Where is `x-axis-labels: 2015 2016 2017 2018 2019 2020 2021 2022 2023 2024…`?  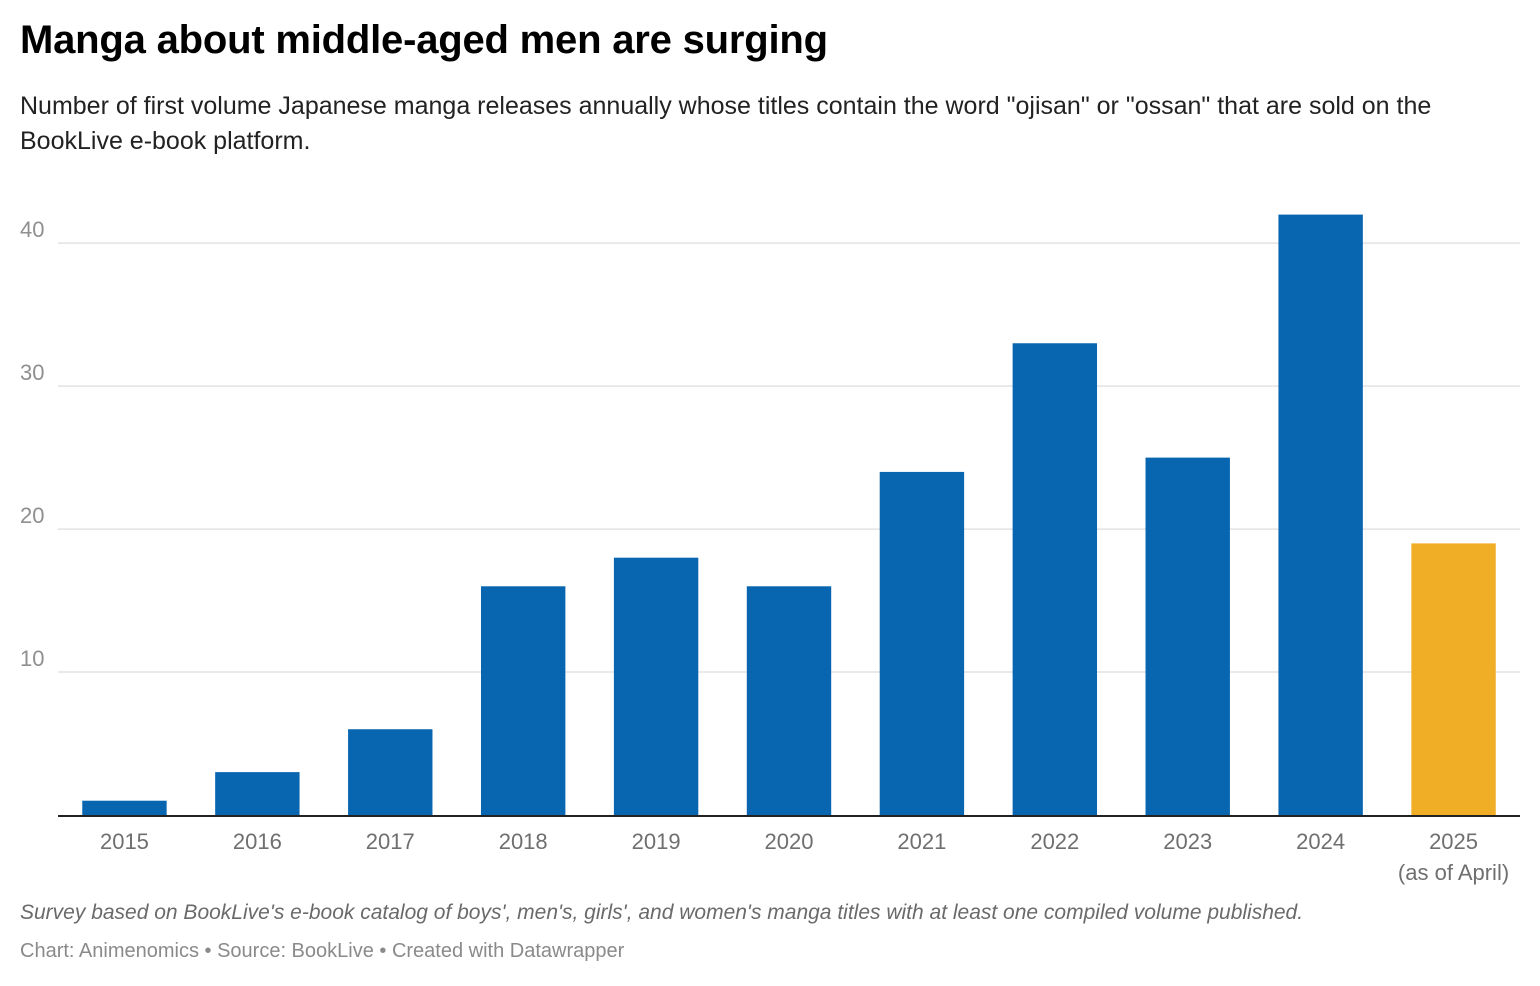 x-axis-labels: 2015 2016 2017 2018 2019 2020 2021 2022 2023 2024… is located at coordinates (804, 857).